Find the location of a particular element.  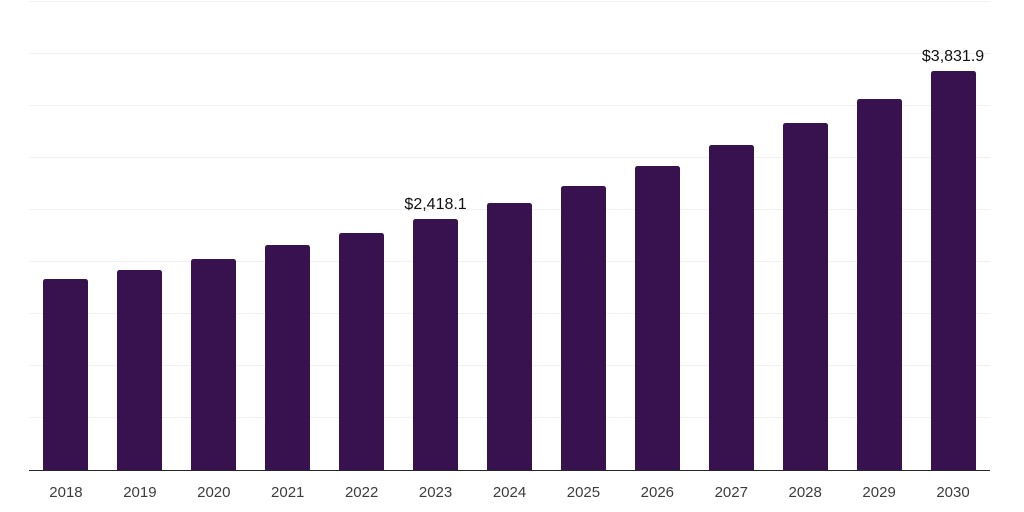

x-tick-label-2022: 2022 is located at coordinates (361, 492).